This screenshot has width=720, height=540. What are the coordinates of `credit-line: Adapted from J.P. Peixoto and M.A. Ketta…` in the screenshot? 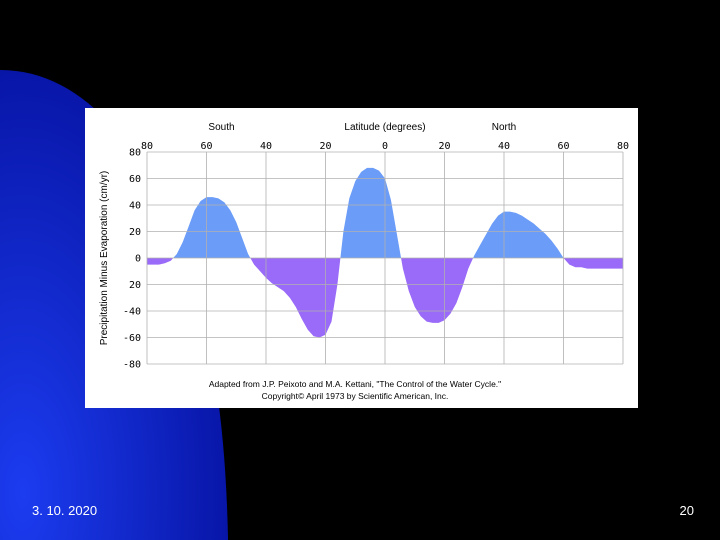 It's located at (355, 384).